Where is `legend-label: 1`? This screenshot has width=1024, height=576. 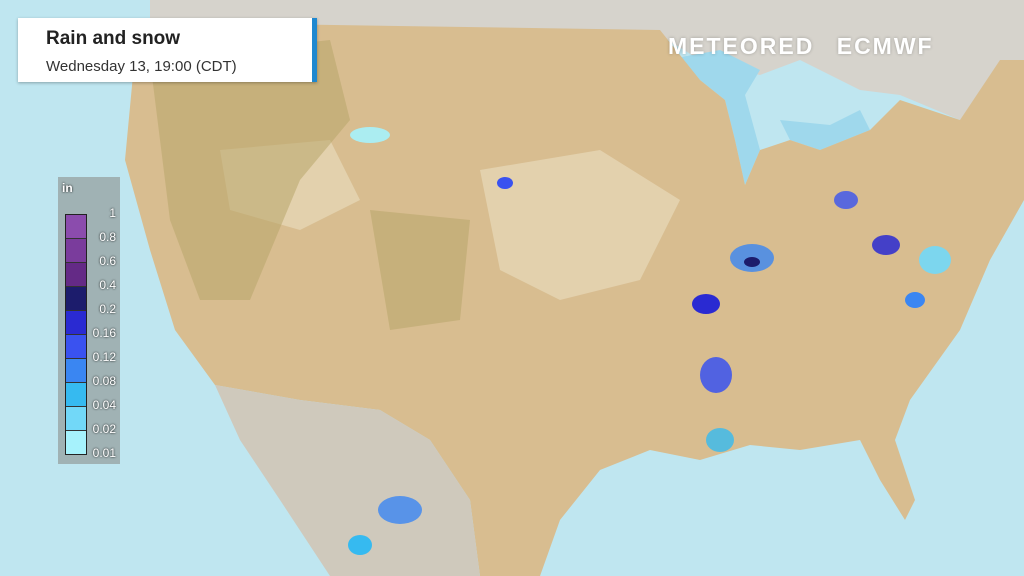
legend-label: 1 is located at coordinates (112, 213).